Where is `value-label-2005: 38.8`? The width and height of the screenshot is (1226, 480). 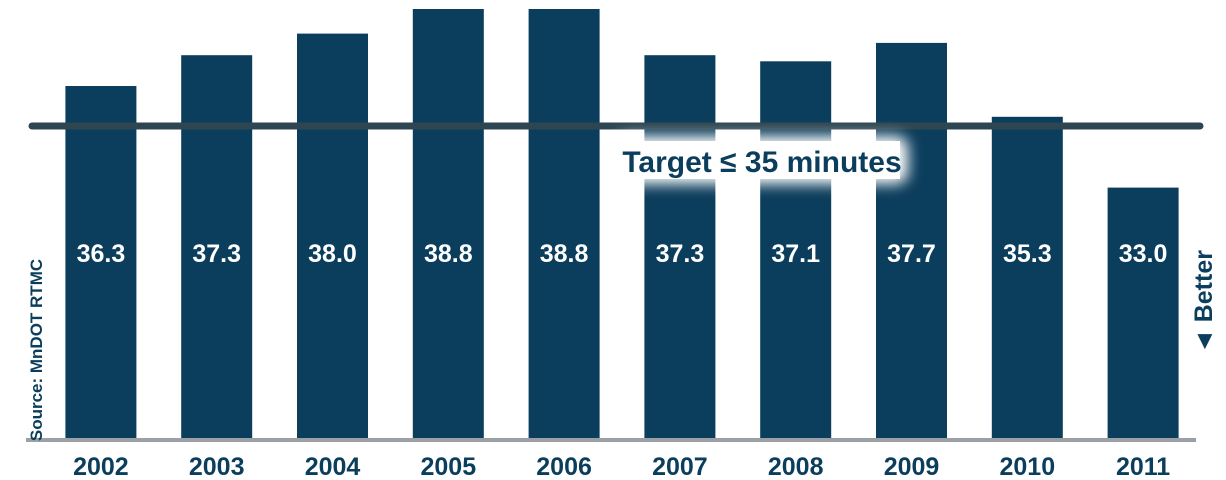
value-label-2005: 38.8 is located at coordinates (448, 254).